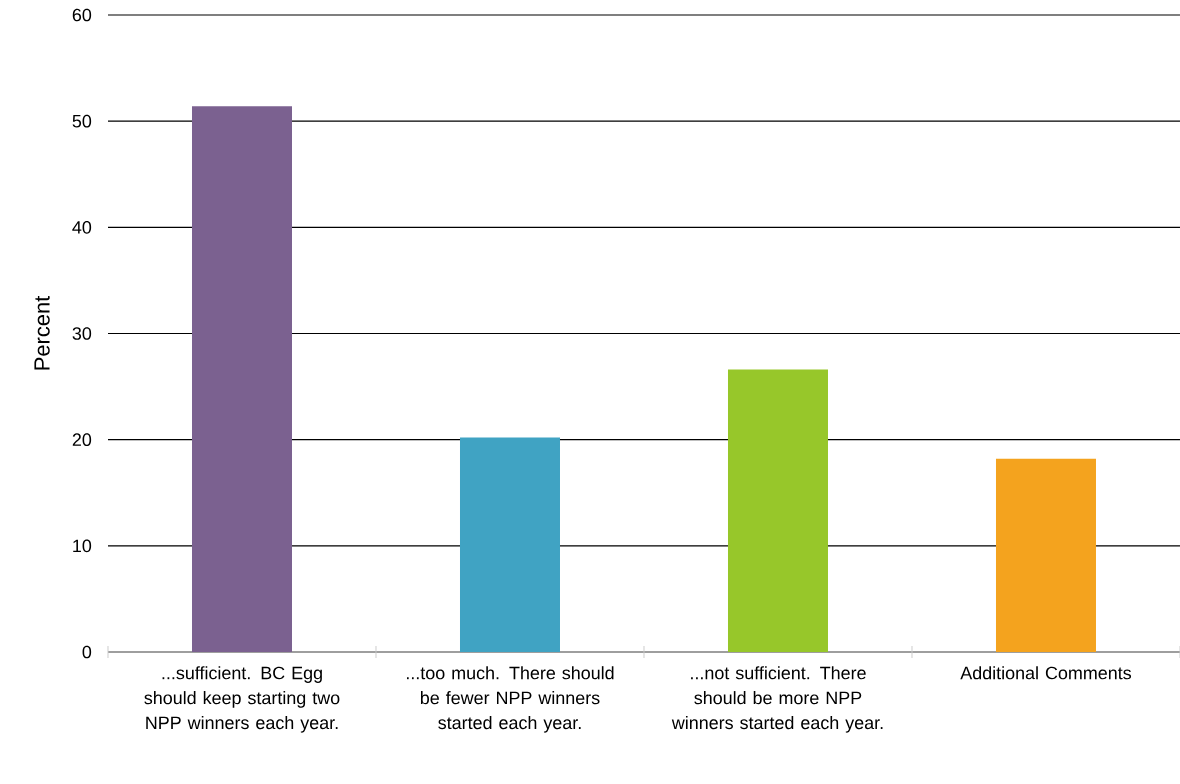  Describe the element at coordinates (82, 15) in the screenshot. I see `y-tick-label: 60` at that location.